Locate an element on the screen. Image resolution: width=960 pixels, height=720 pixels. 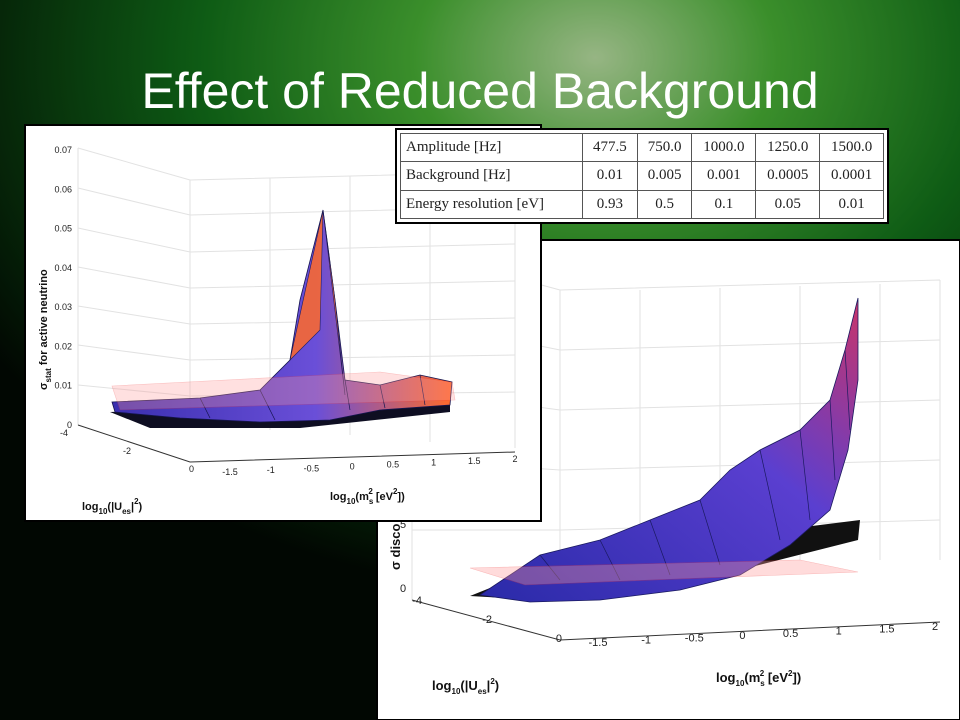
table-cell: 0.5 is located at coordinates (664, 204).